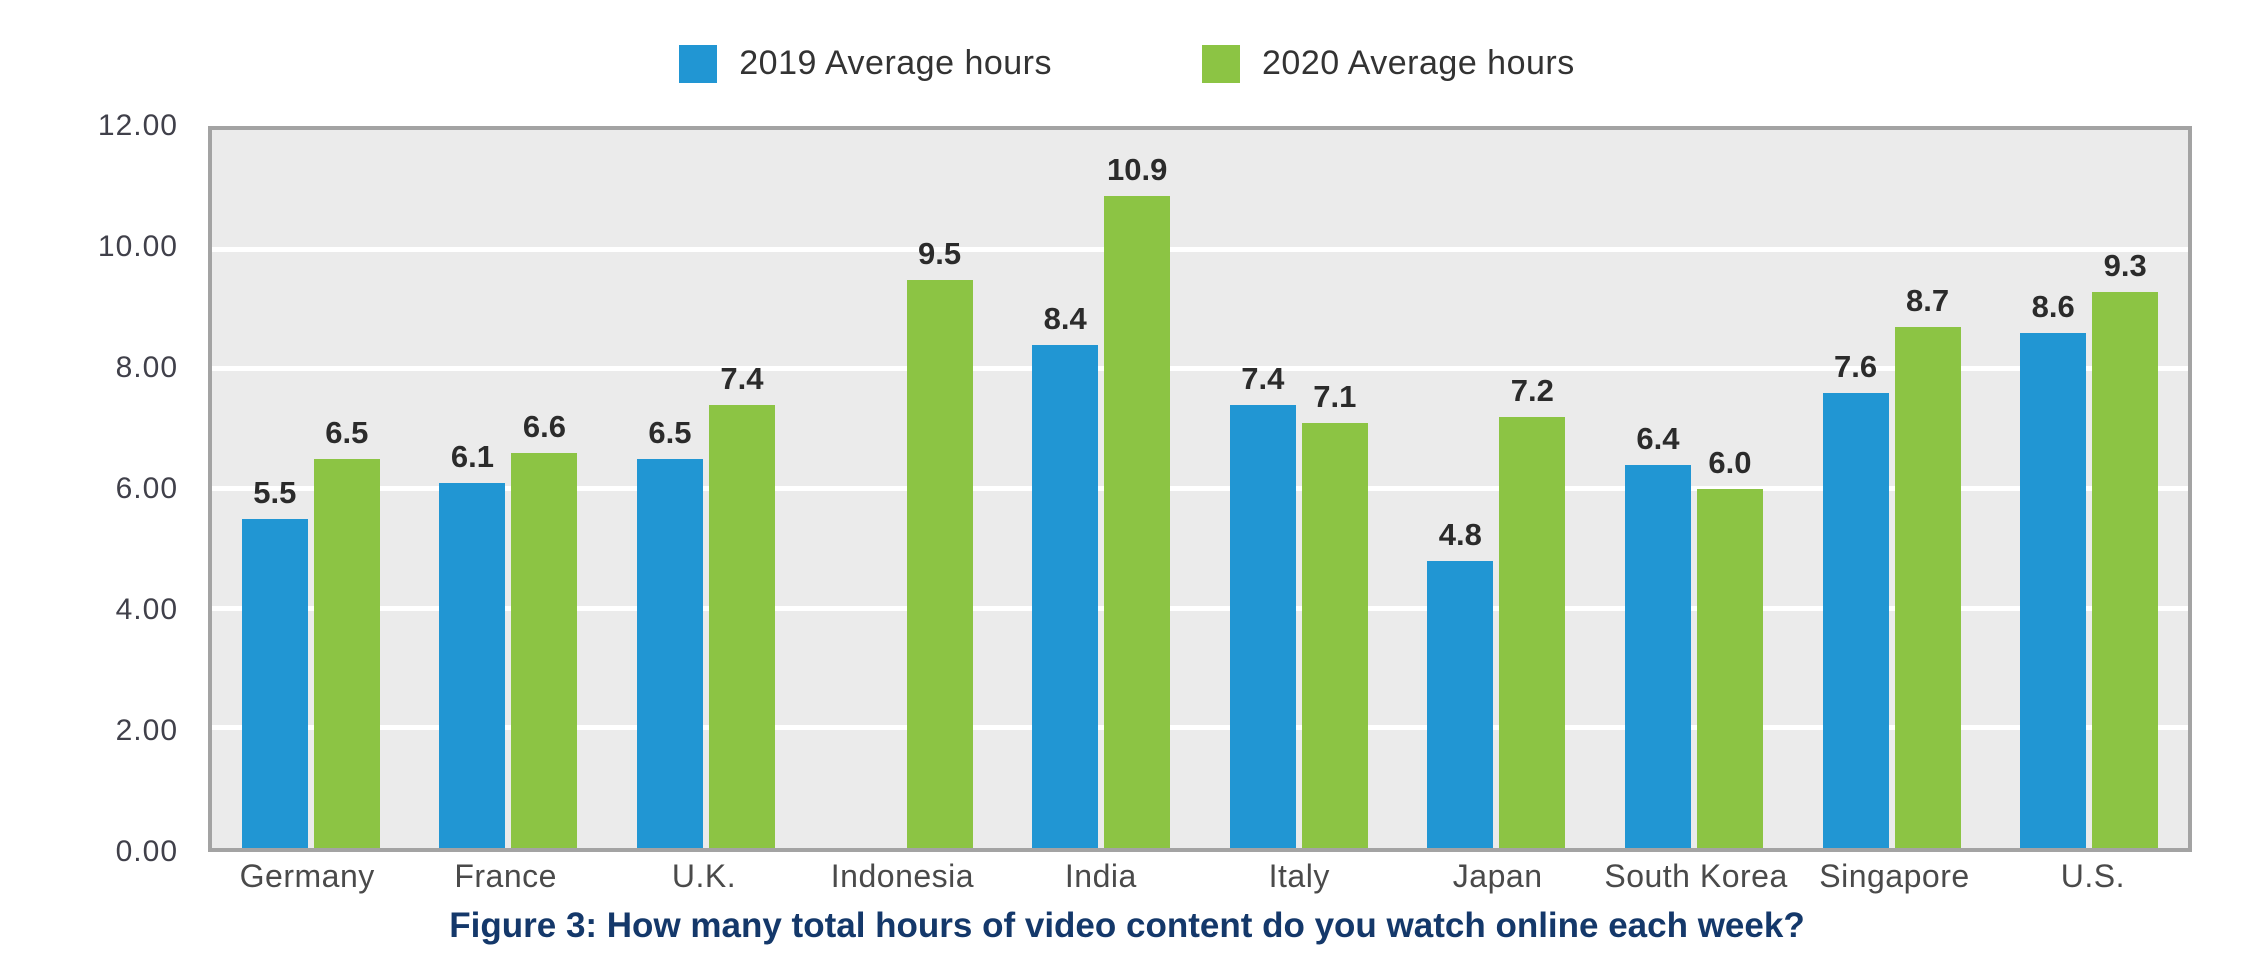 This screenshot has width=2254, height=980. Describe the element at coordinates (1137, 500) in the screenshot. I see `bar-india-2020-average-hours: 10.9` at that location.